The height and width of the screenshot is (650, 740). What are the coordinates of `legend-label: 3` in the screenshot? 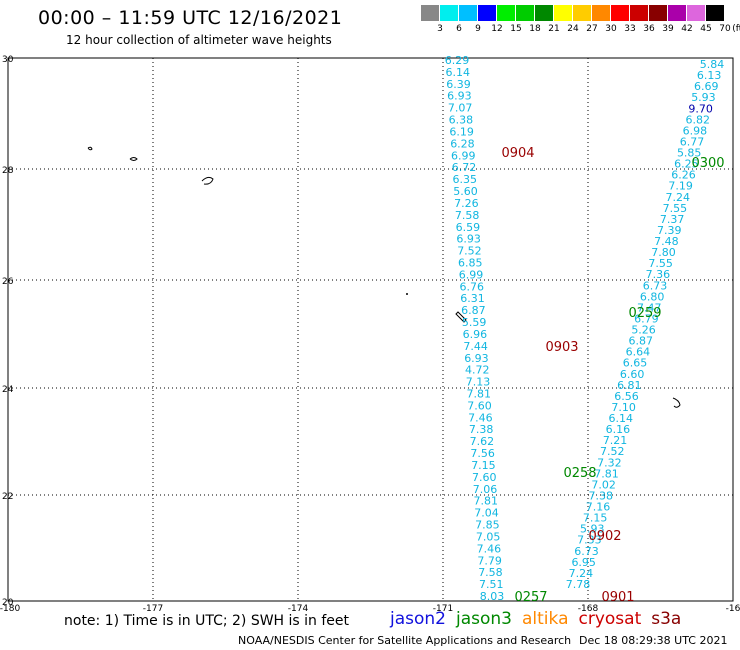 It's located at (440, 29).